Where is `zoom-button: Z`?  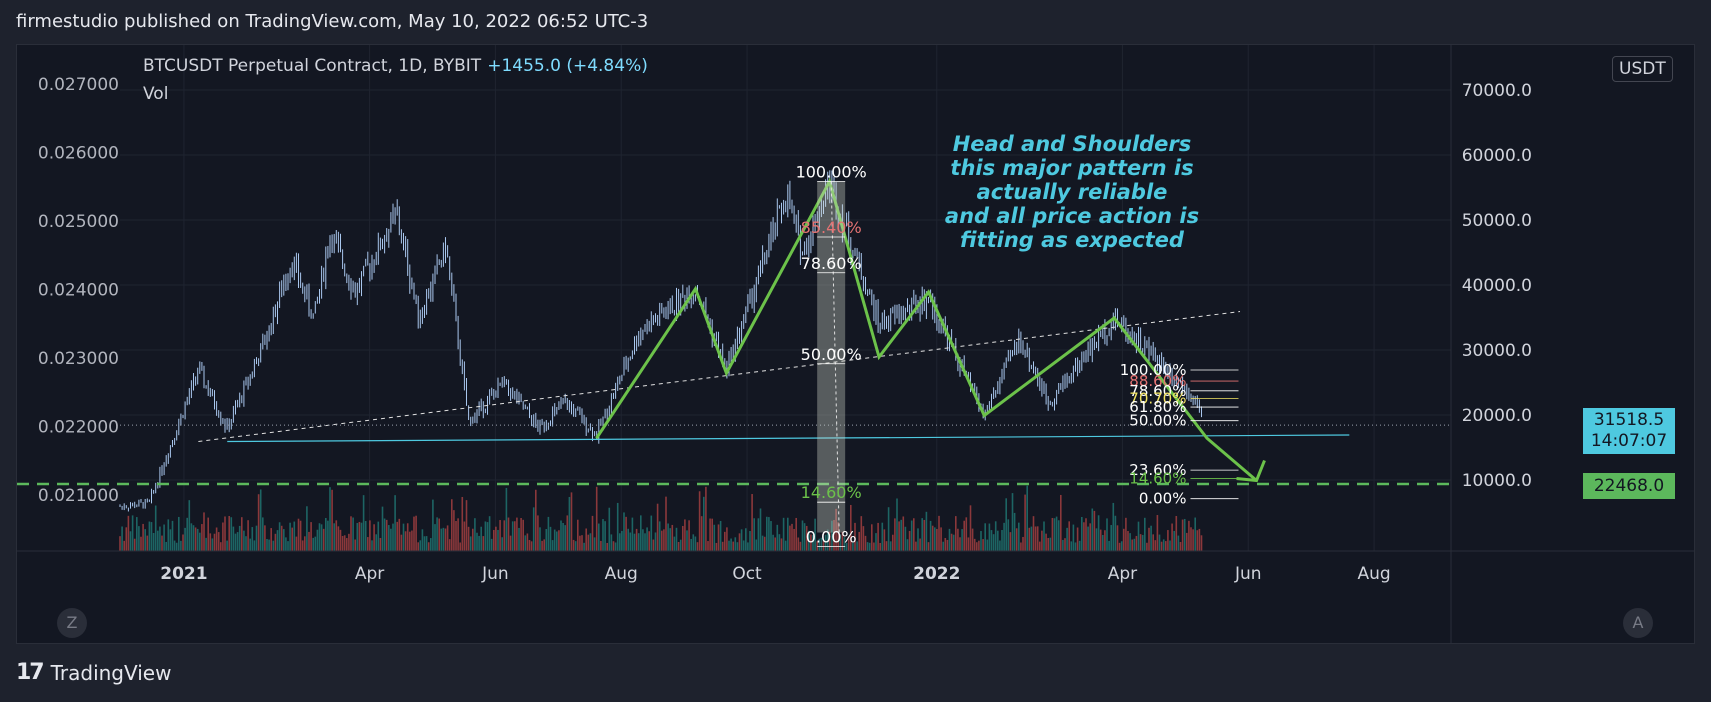 zoom-button: Z is located at coordinates (72, 623).